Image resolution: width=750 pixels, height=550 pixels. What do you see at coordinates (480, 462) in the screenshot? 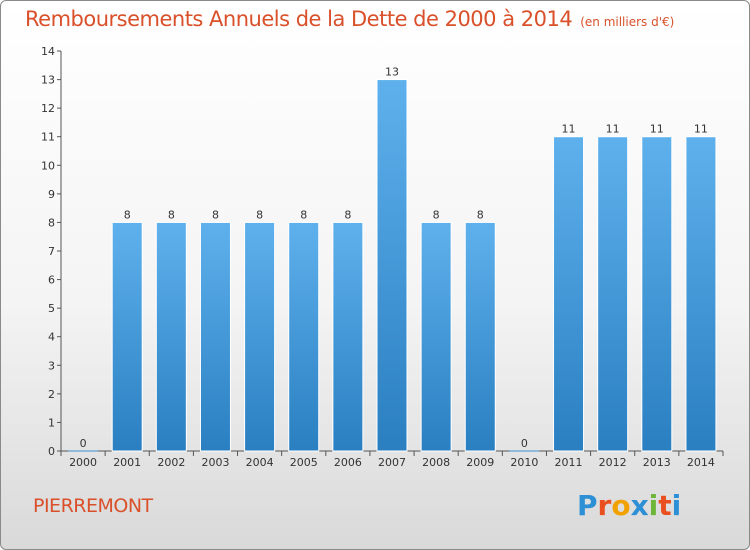
I see `x-tick-label: 2009` at bounding box center [480, 462].